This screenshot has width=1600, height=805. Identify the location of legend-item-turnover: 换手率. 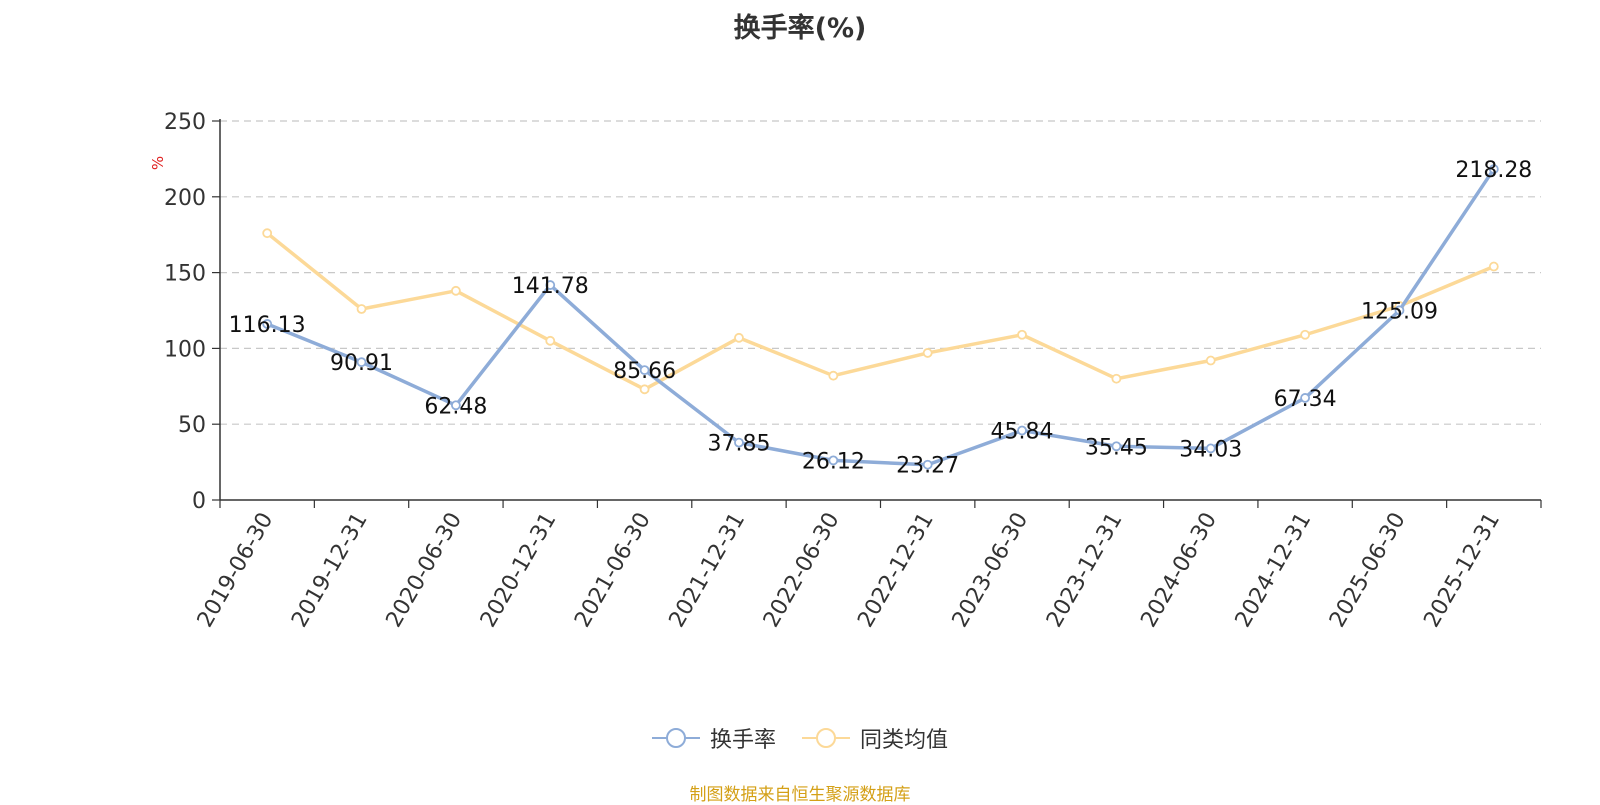
(713, 738).